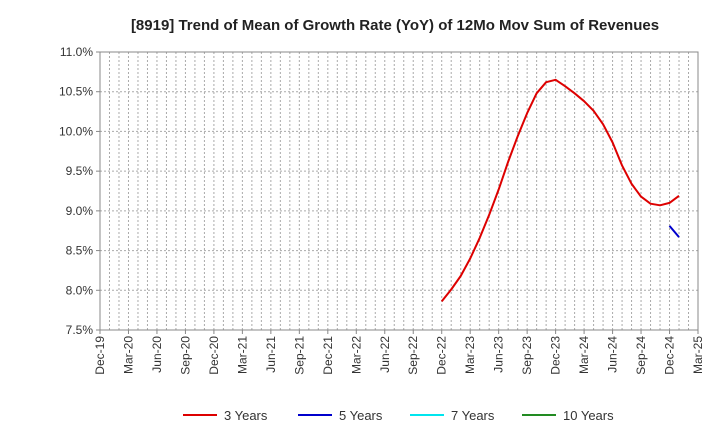  I want to click on x-tick-label: Dec-22, so click(442, 355).